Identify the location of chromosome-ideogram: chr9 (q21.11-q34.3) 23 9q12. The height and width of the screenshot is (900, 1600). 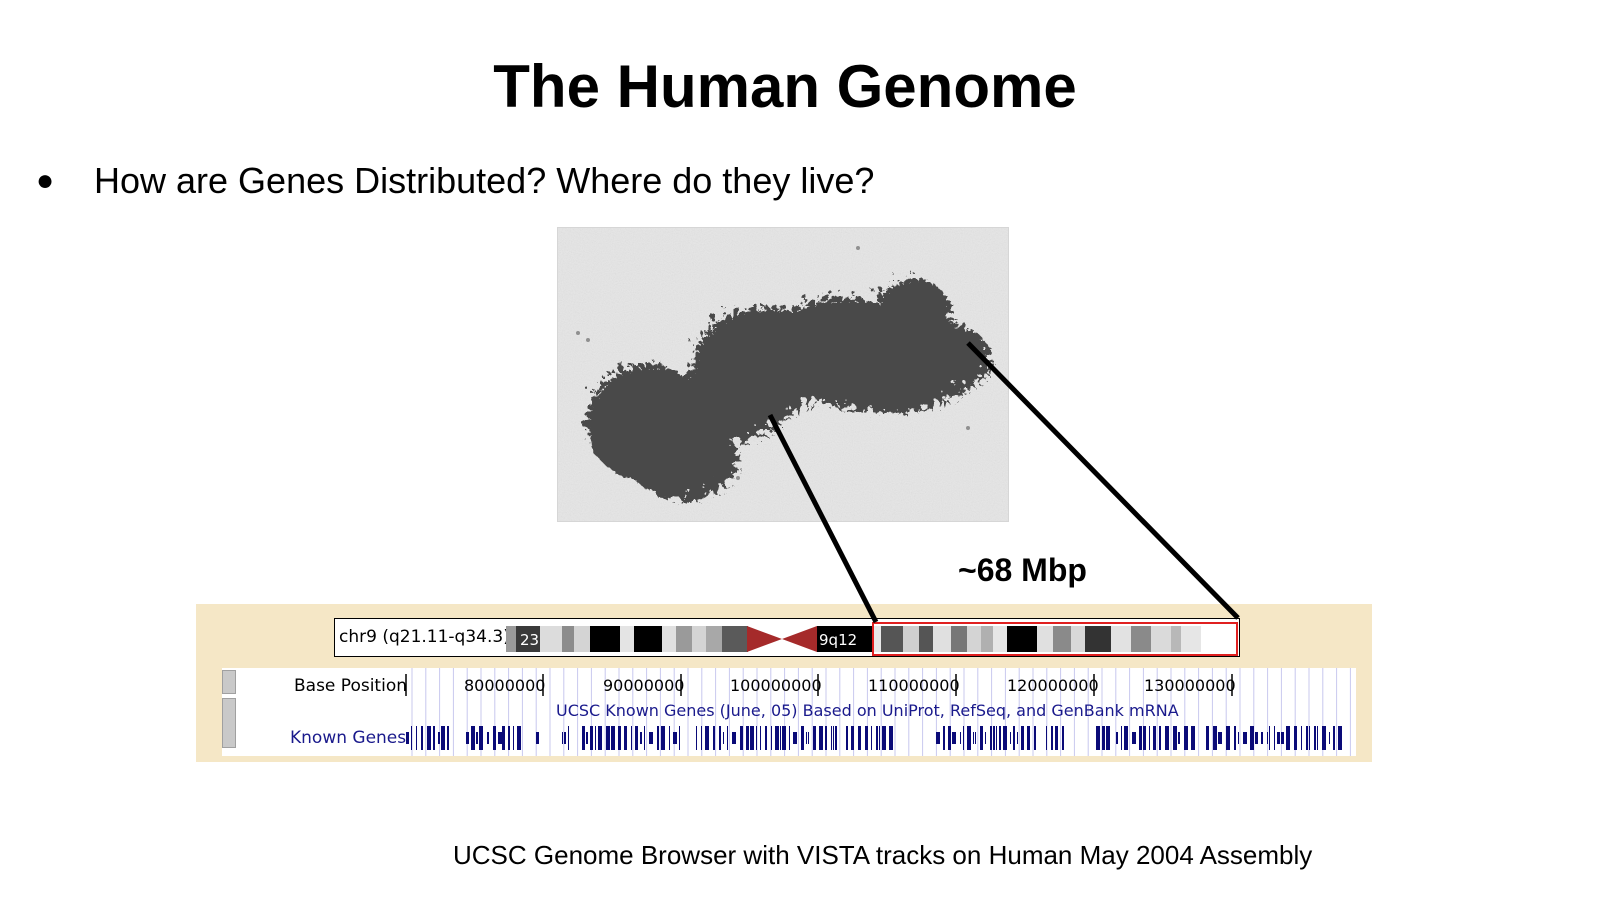
(787, 637).